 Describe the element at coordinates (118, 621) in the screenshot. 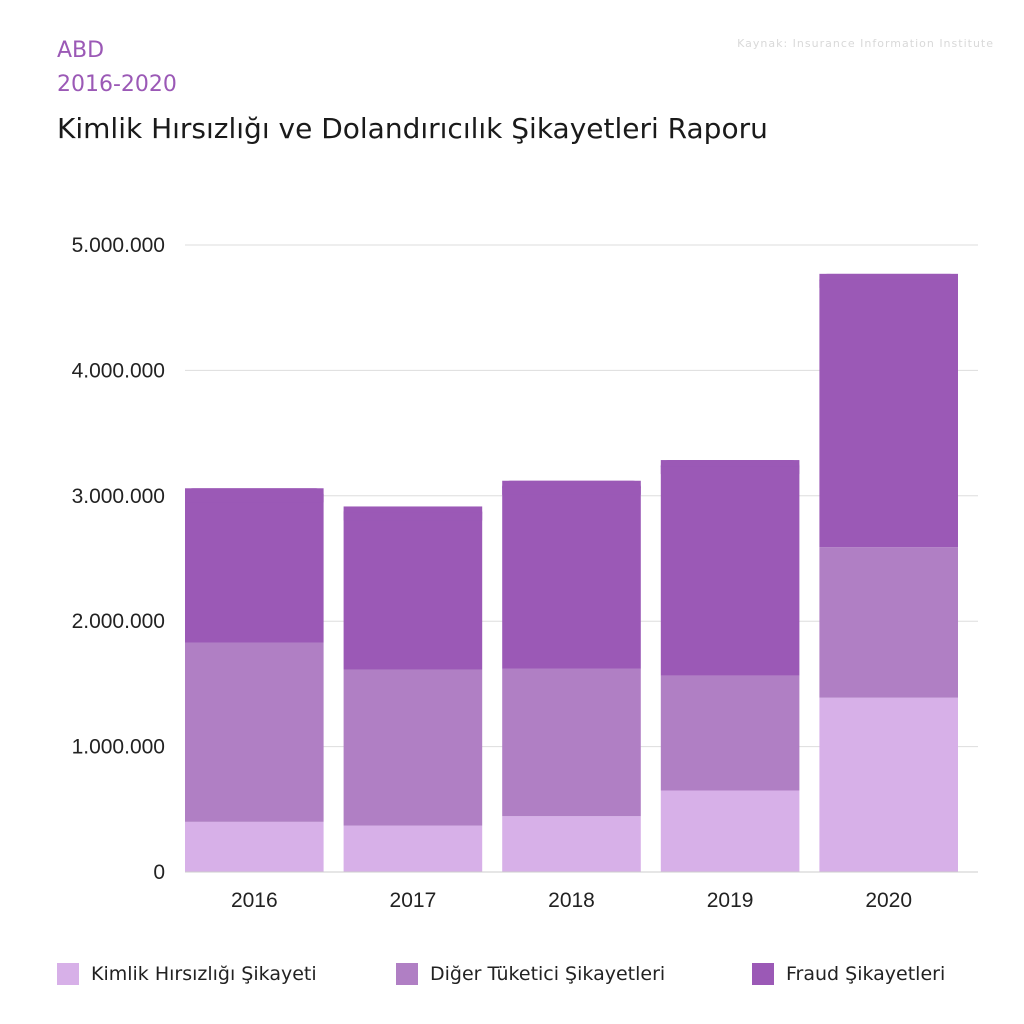

I see `y-tick-label: 2.000.000` at that location.